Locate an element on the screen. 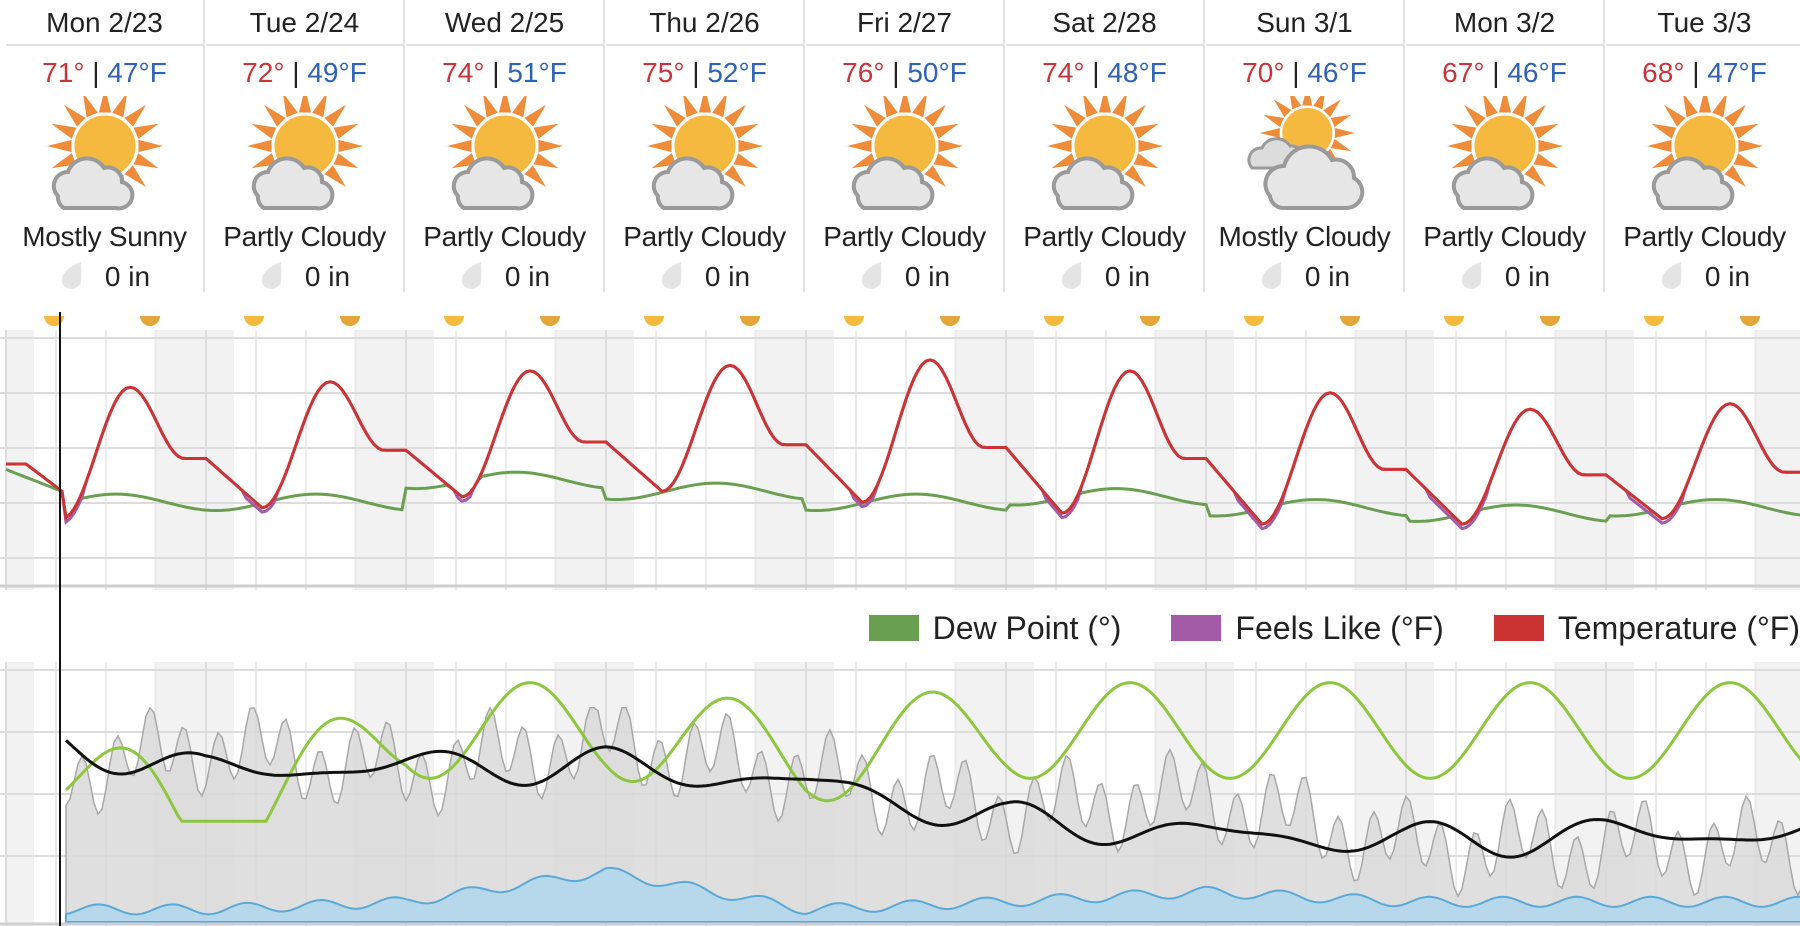 The image size is (1800, 926). day-temps: 72° | 49°F is located at coordinates (304, 73).